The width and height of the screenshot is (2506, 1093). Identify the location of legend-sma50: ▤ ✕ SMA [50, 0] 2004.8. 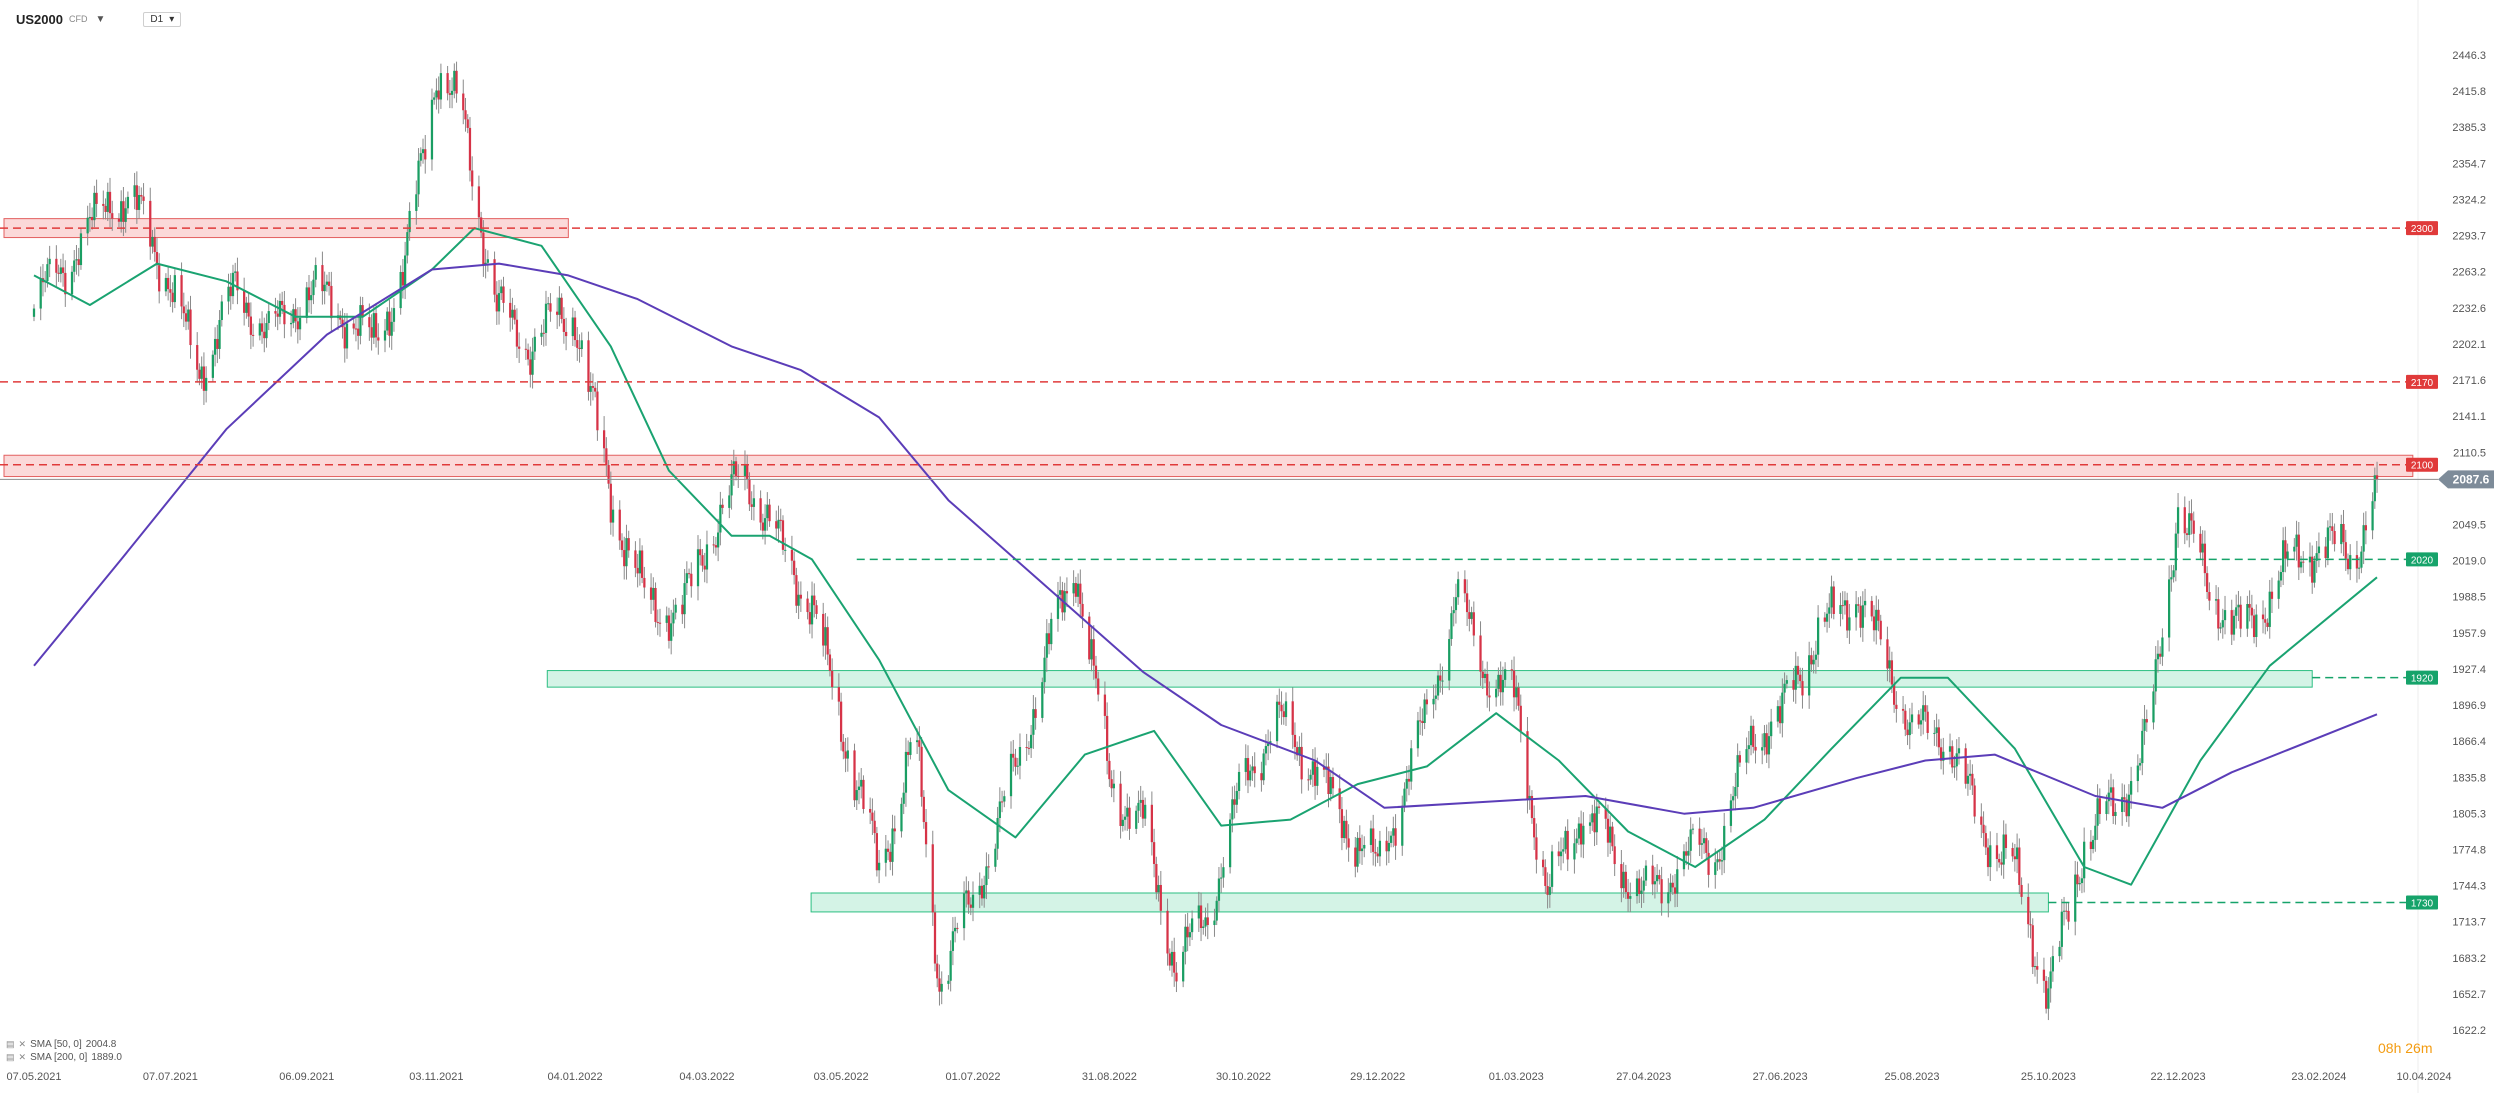
(64, 1044).